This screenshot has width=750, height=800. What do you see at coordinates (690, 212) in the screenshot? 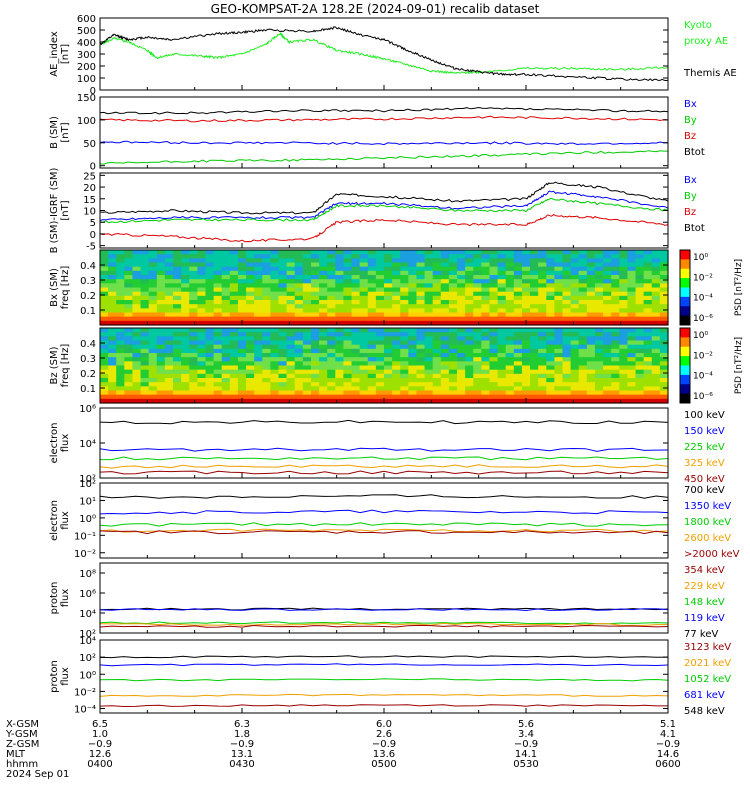
I see `legend-entry: Bz` at bounding box center [690, 212].